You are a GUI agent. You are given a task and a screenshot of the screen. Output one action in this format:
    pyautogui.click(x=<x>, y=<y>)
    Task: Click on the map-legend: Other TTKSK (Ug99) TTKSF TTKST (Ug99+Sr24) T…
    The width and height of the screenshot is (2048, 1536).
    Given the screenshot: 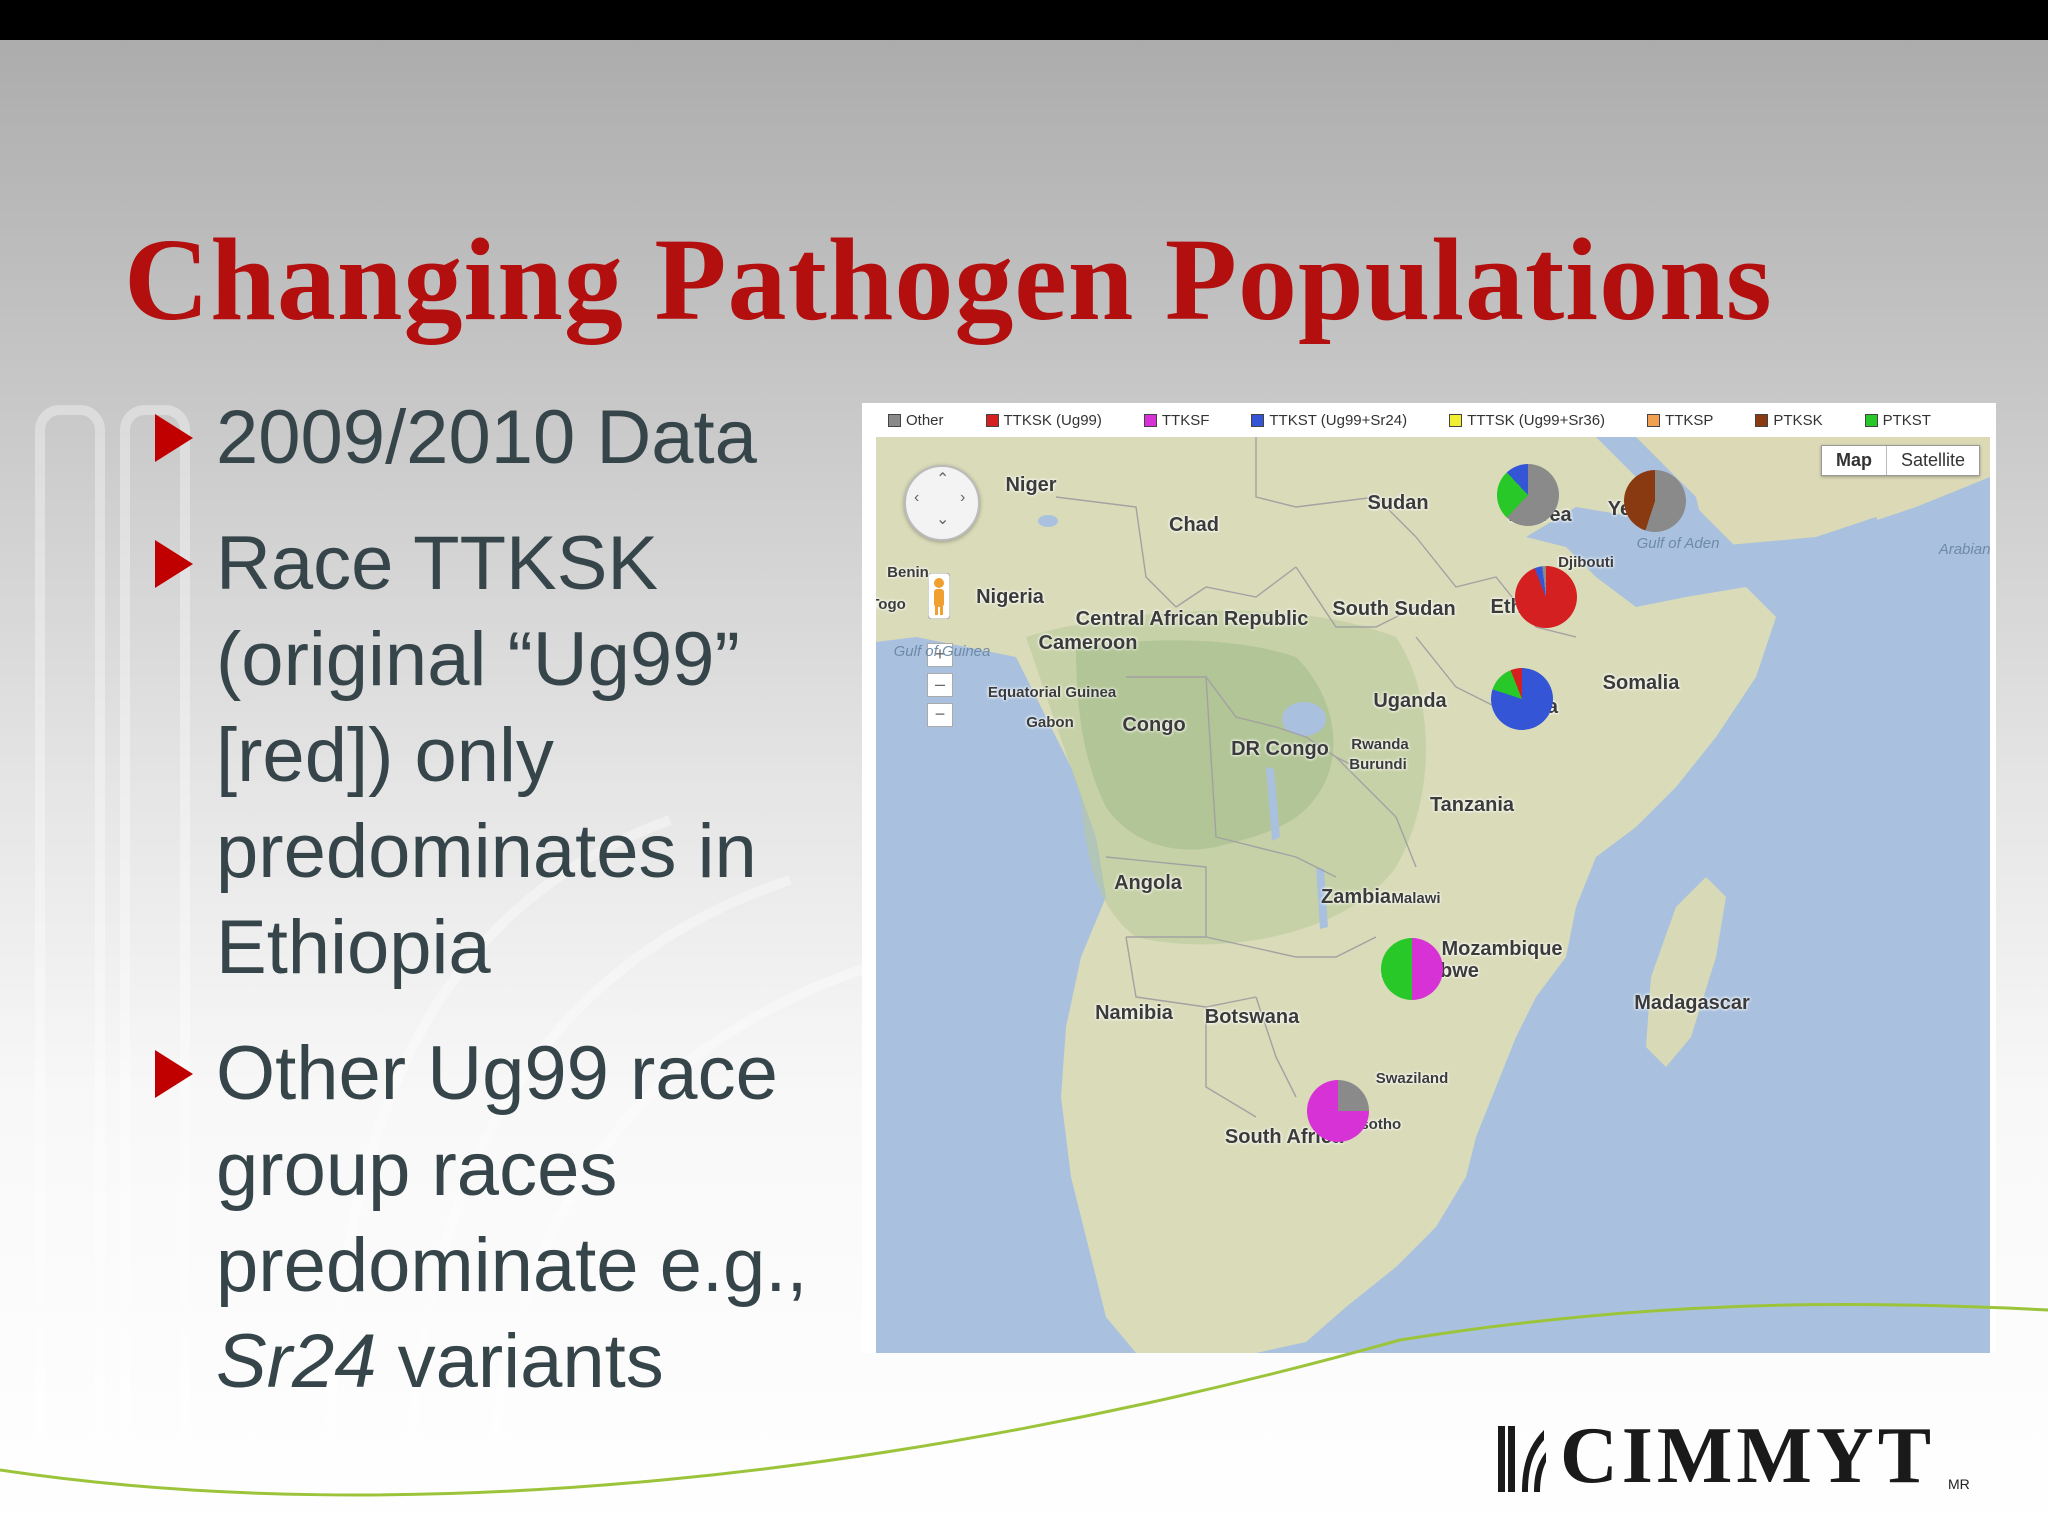 What is the action you would take?
    pyautogui.click(x=1429, y=420)
    